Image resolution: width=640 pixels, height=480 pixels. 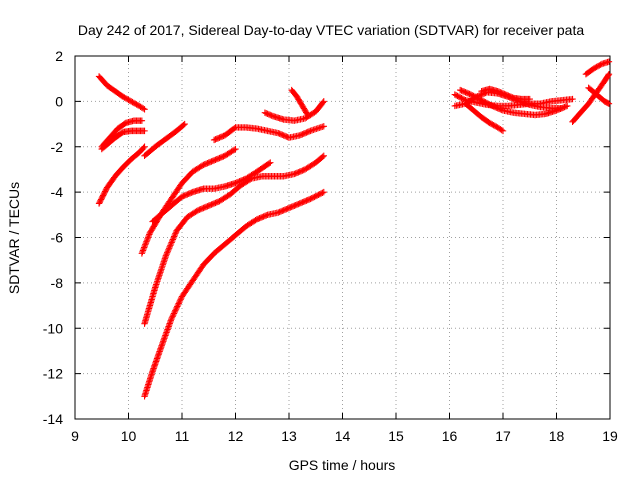 What do you see at coordinates (121, 175) in the screenshot?
I see `series-arc-b` at bounding box center [121, 175].